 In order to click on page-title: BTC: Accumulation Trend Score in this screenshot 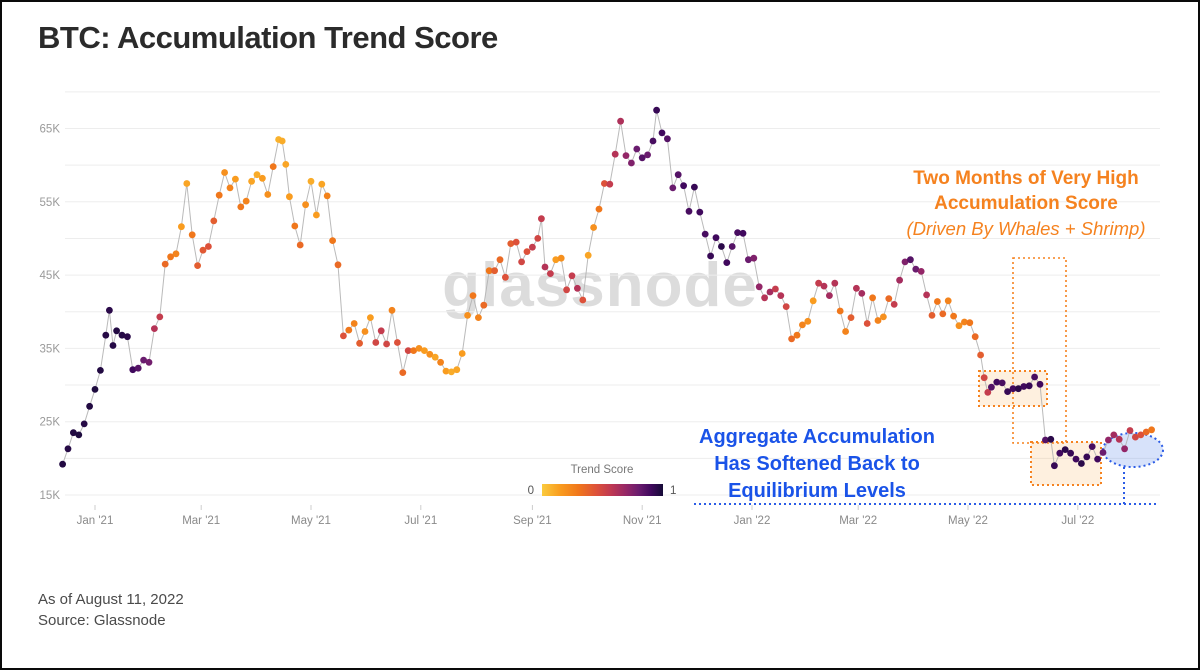, I will do `click(268, 37)`.